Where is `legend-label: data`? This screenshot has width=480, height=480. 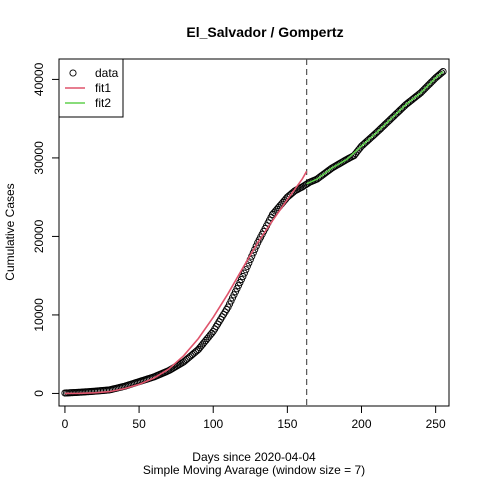
legend-label: data is located at coordinates (107, 73).